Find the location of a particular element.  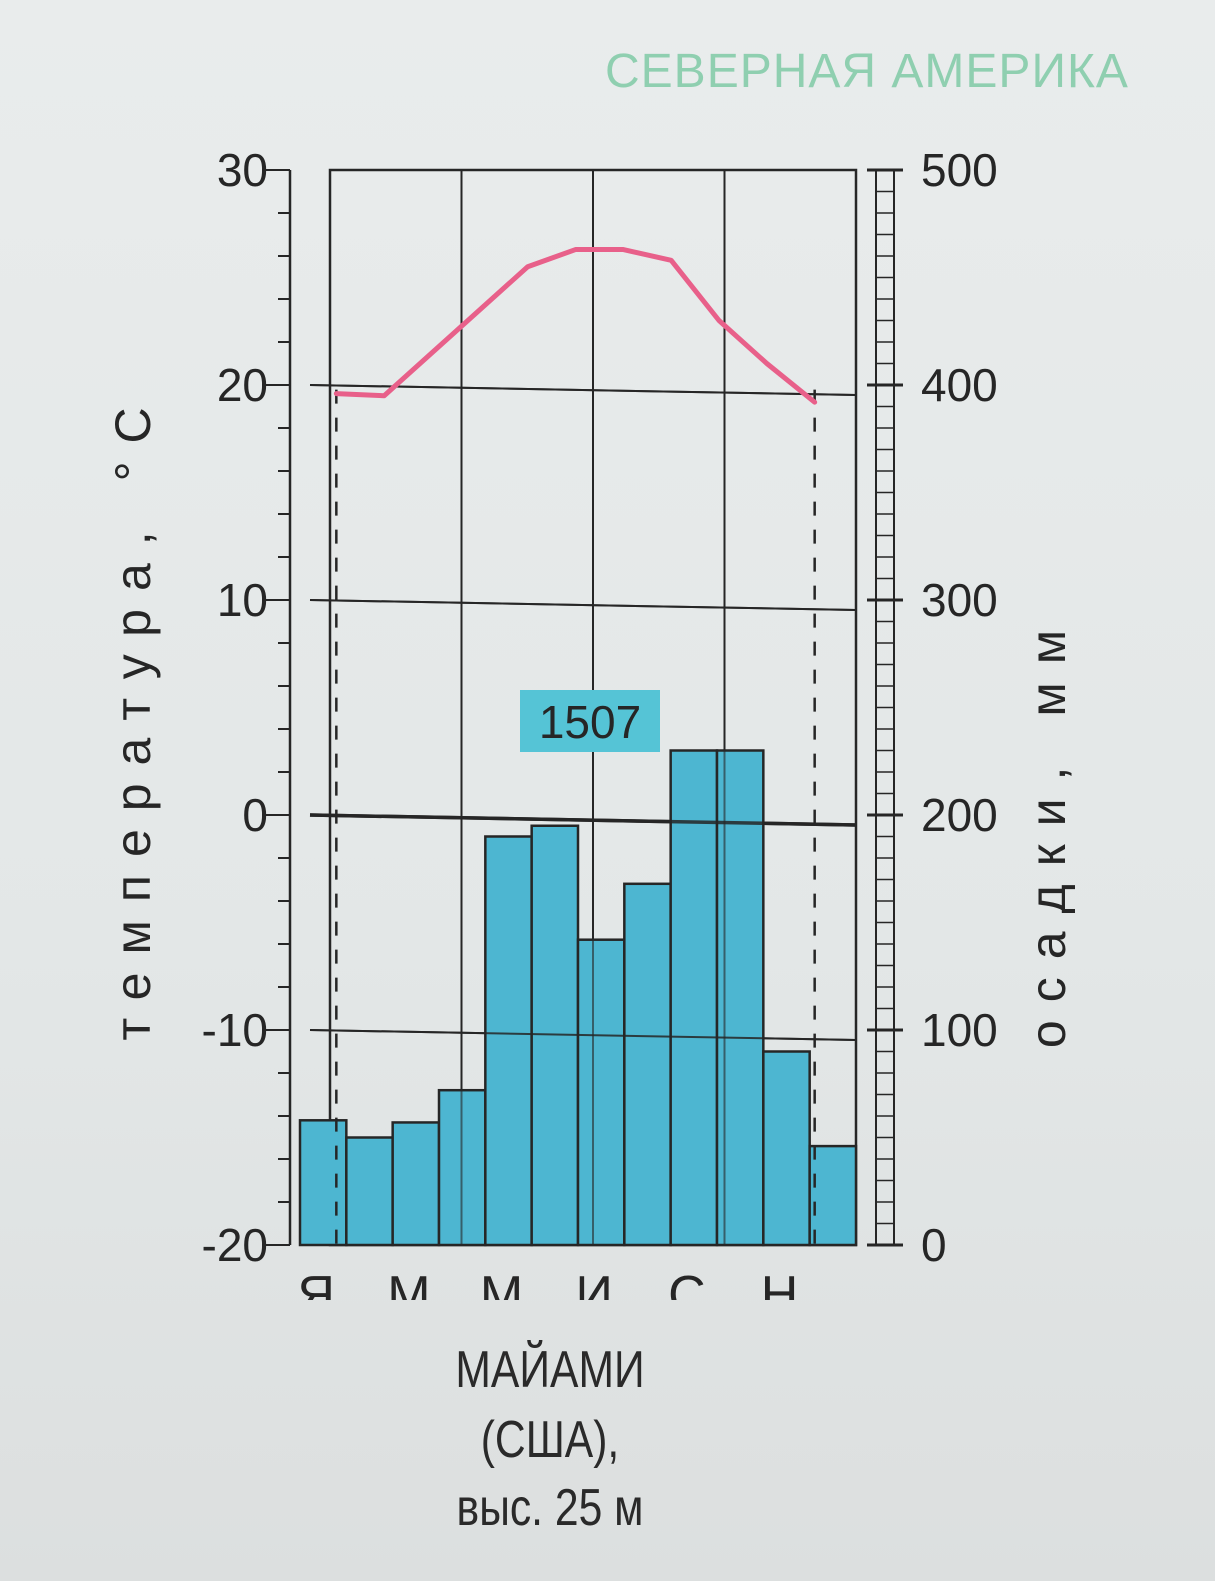

right-tick-label: 200 is located at coordinates (959, 815).